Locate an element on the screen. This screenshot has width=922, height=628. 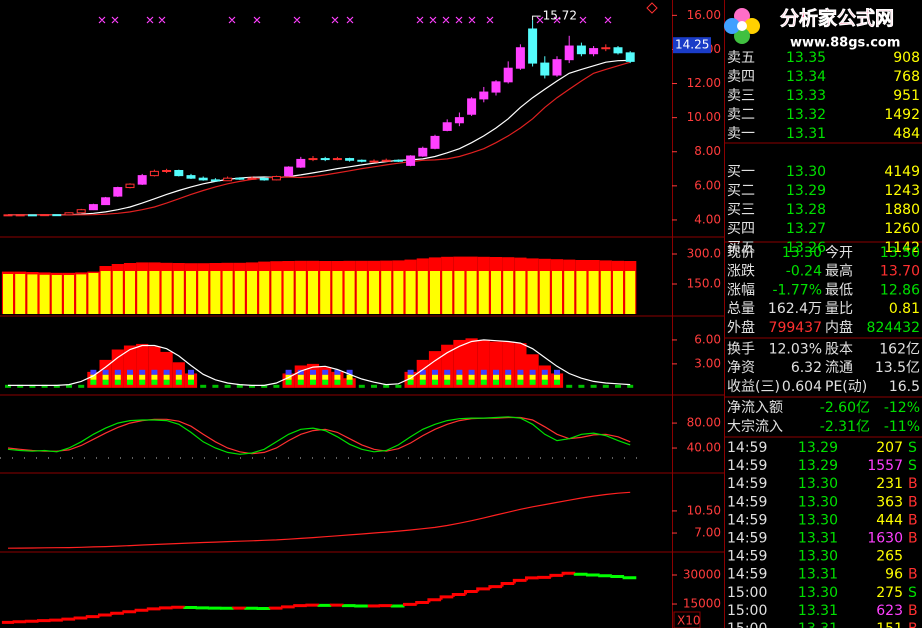
book-volume: 1243 is located at coordinates (902, 191).